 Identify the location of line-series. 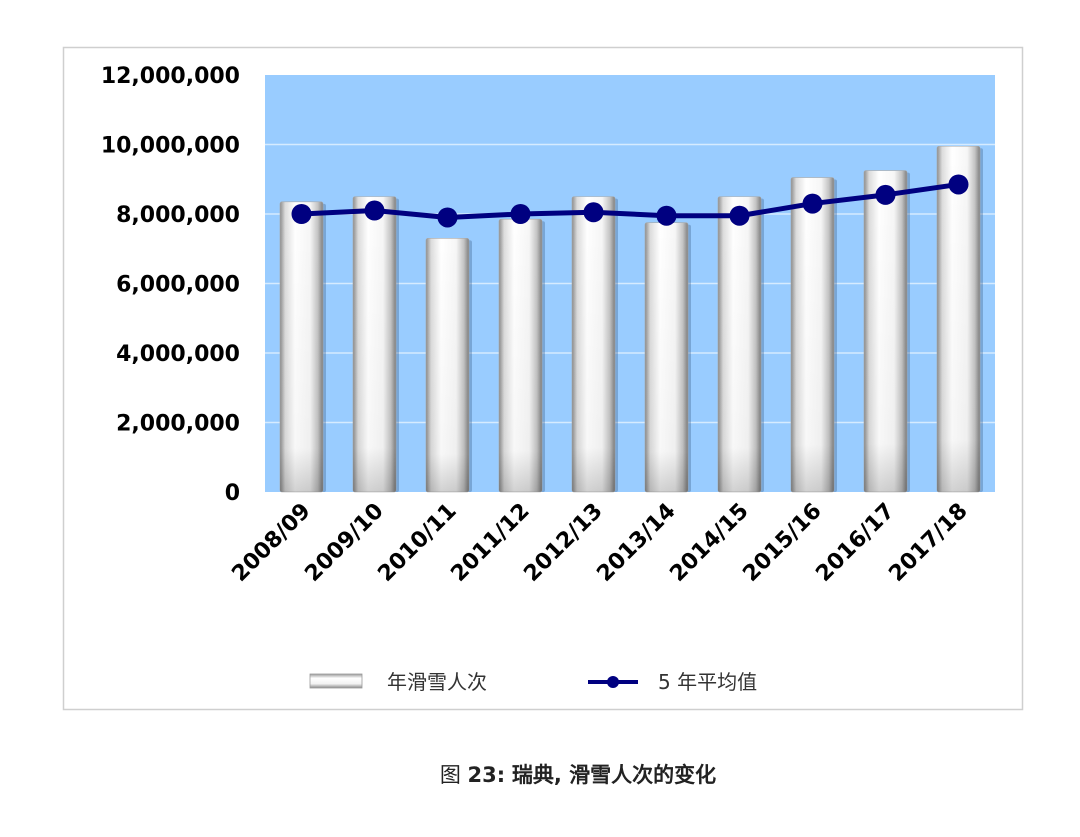
(630, 201).